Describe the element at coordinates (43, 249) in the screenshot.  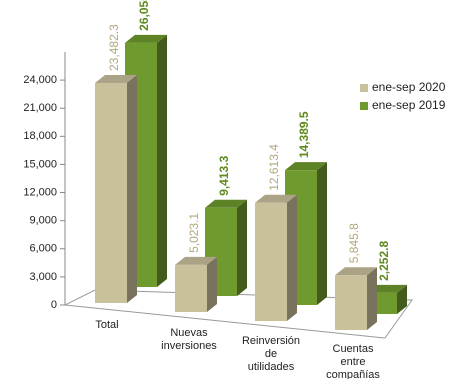
I see `y-tick-label: 6,000` at that location.